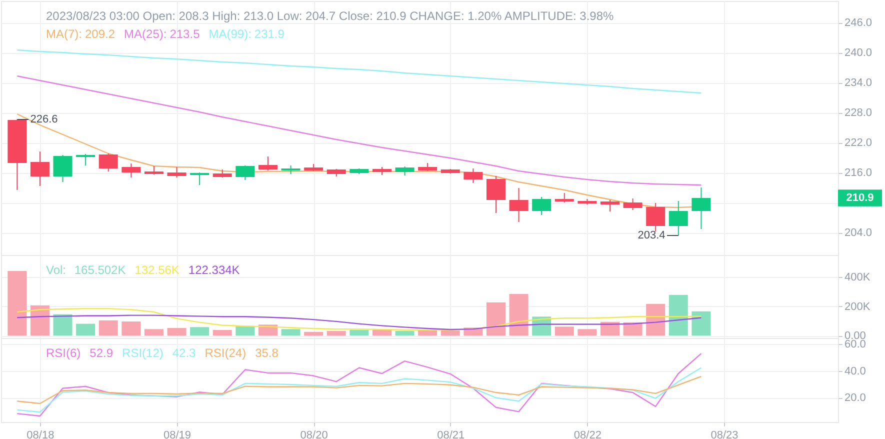 The height and width of the screenshot is (439, 885). I want to click on annotation: 203.4, so click(652, 236).